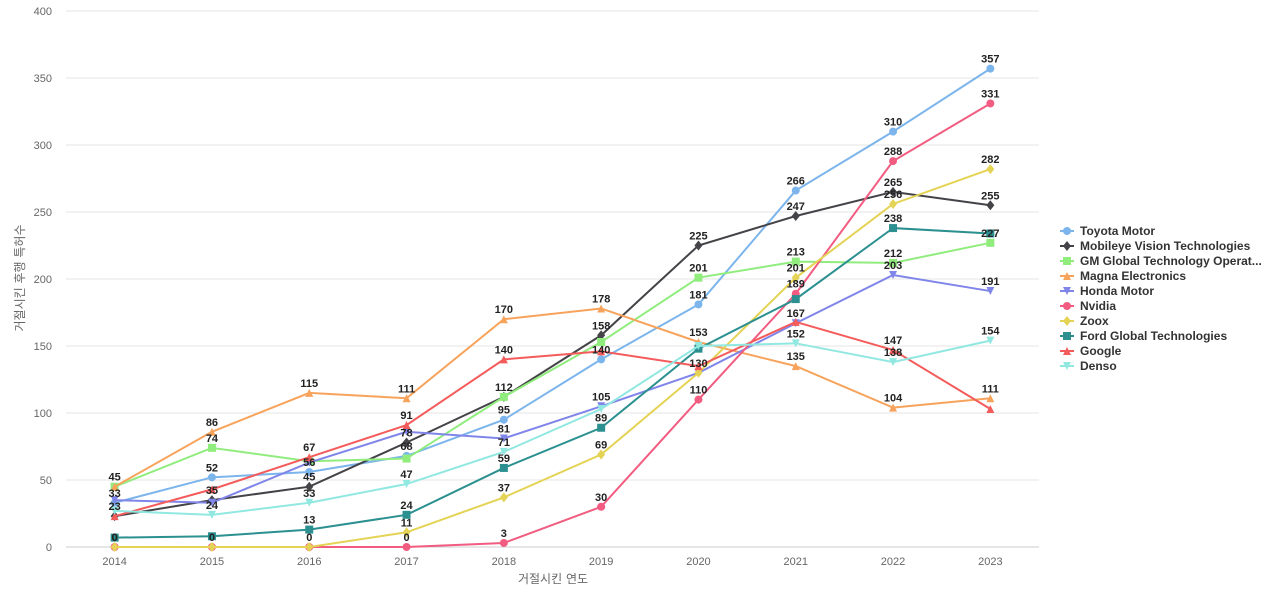 The height and width of the screenshot is (600, 1280). Describe the element at coordinates (990, 389) in the screenshot. I see `data-label: 111` at that location.